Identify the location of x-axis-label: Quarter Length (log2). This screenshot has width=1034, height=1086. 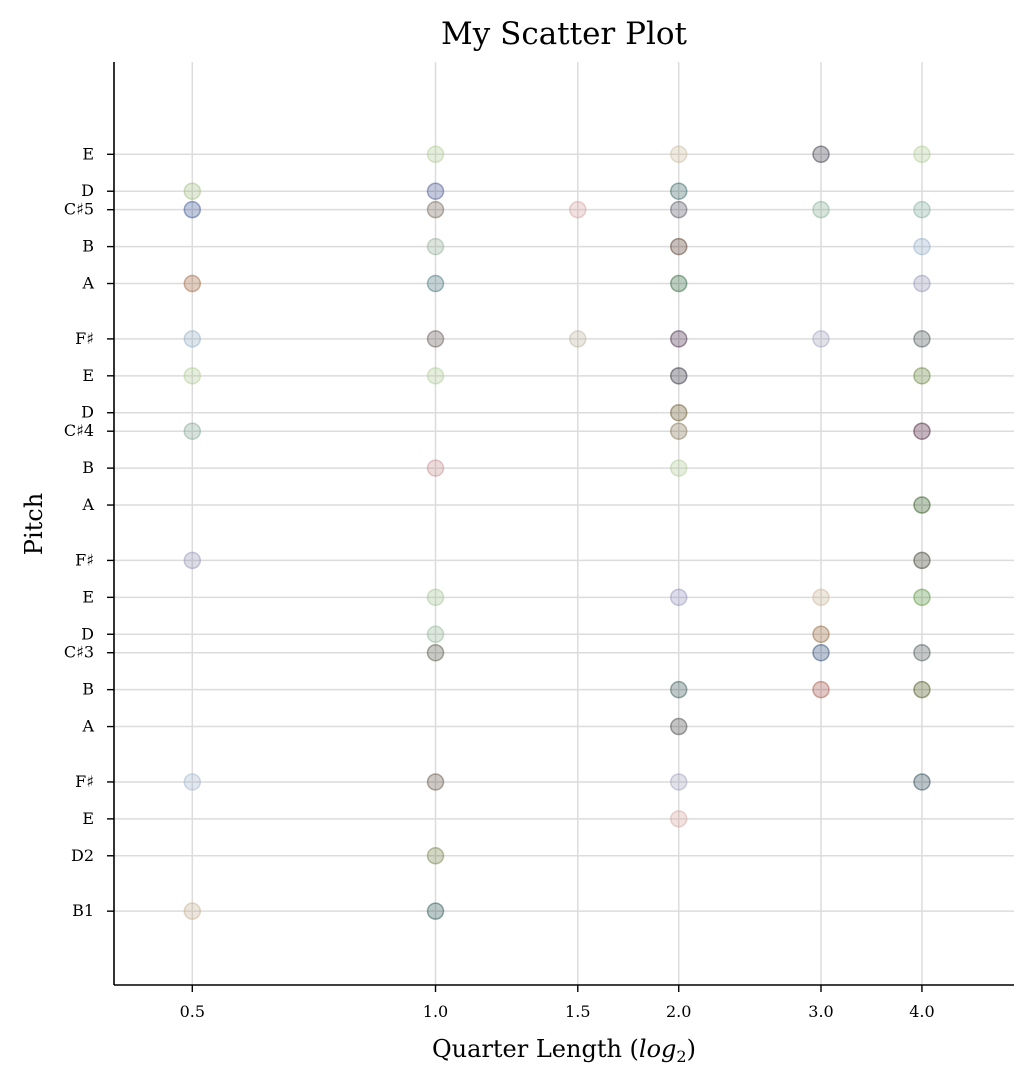
(564, 1050).